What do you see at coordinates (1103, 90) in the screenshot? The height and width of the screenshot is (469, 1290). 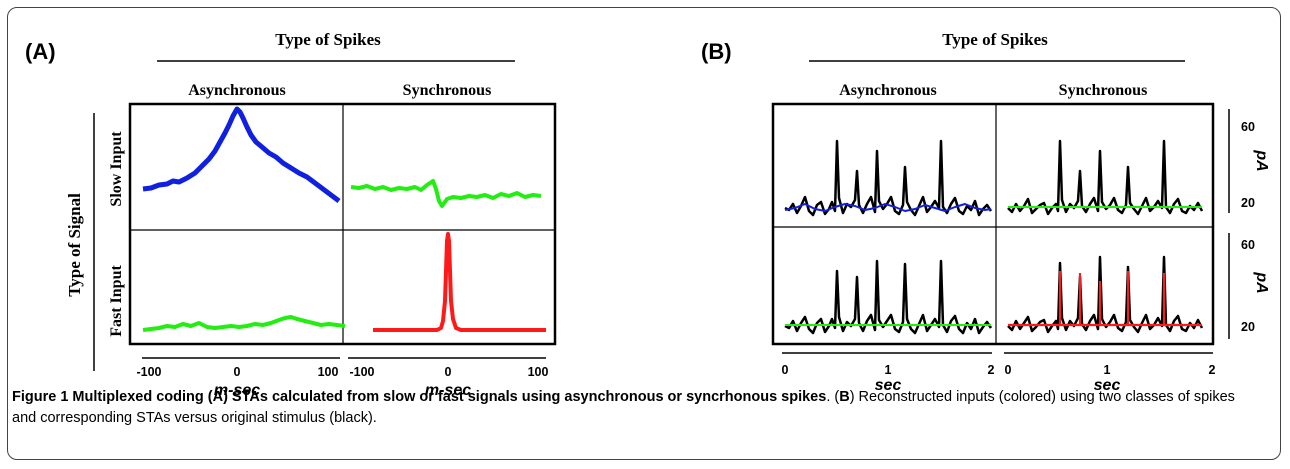 I see `panel-b-col-sync: Synchronous` at bounding box center [1103, 90].